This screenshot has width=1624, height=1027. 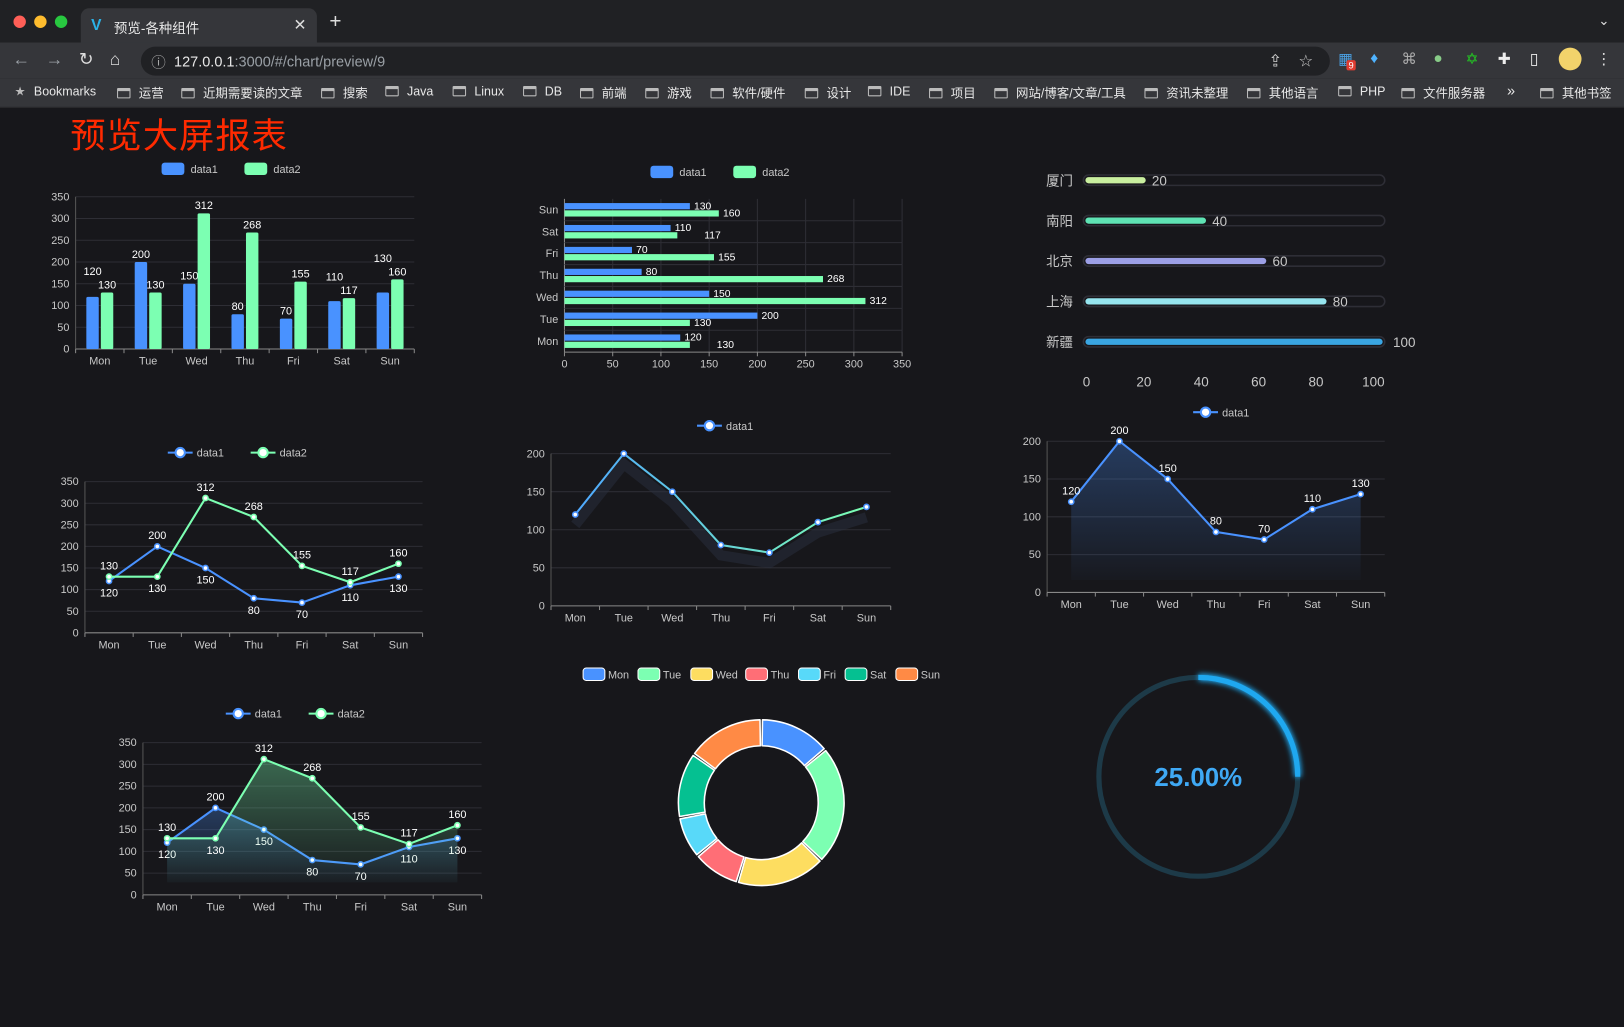 What do you see at coordinates (827, 93) in the screenshot?
I see `bookmark-folder: 设计` at bounding box center [827, 93].